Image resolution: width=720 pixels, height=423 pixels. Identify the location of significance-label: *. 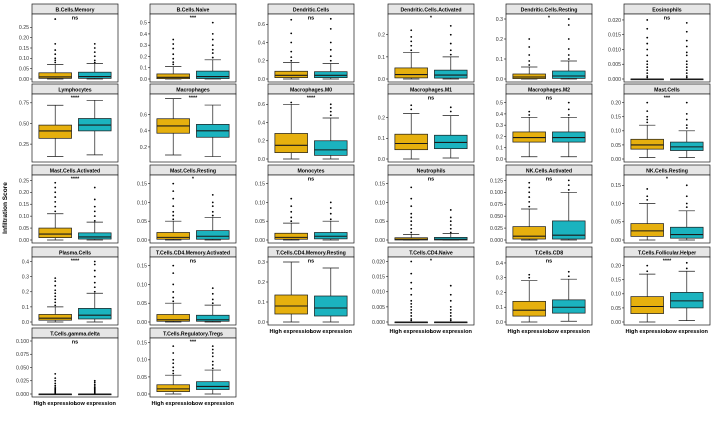
(431, 262).